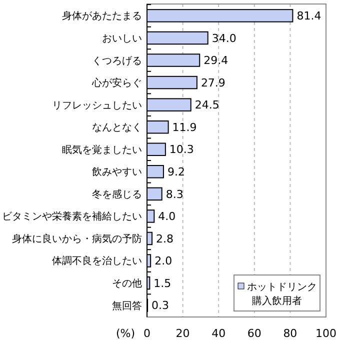  I want to click on y-tick-label: その他, so click(127, 284).